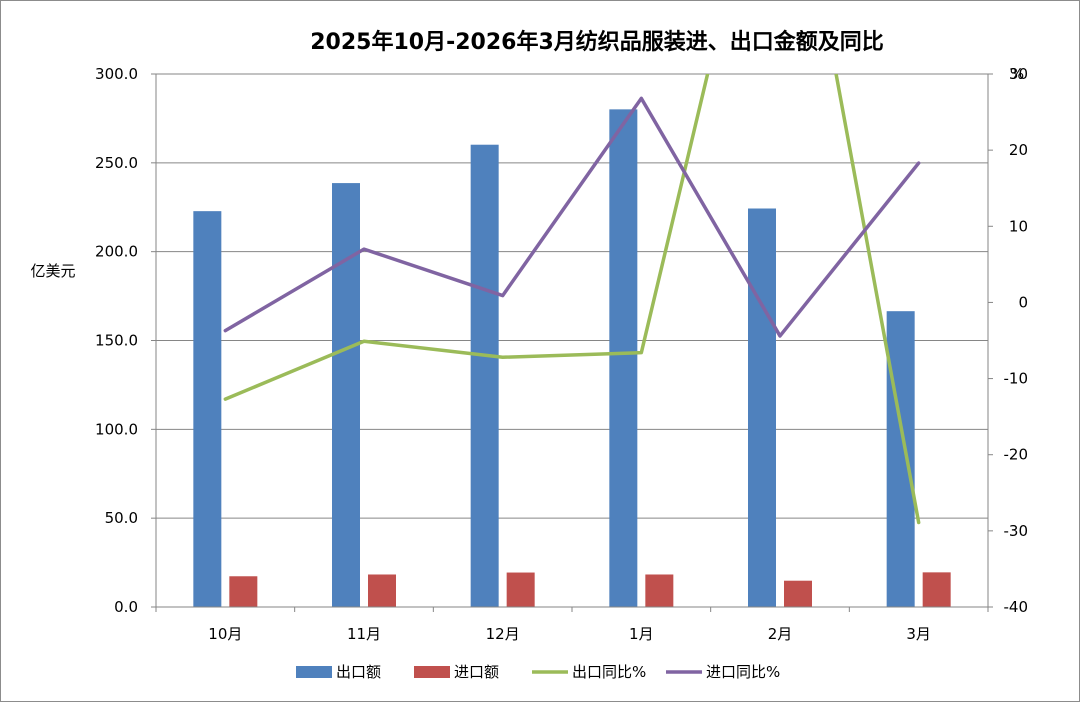  What do you see at coordinates (1016, 607) in the screenshot?
I see `y2-tick-label: -40` at bounding box center [1016, 607].